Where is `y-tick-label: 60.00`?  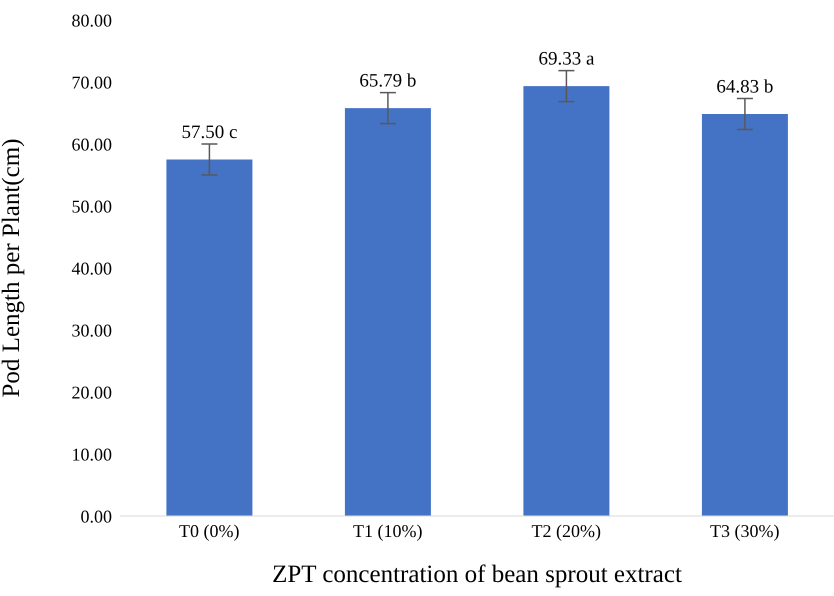
y-tick-label: 60.00 is located at coordinates (92, 144).